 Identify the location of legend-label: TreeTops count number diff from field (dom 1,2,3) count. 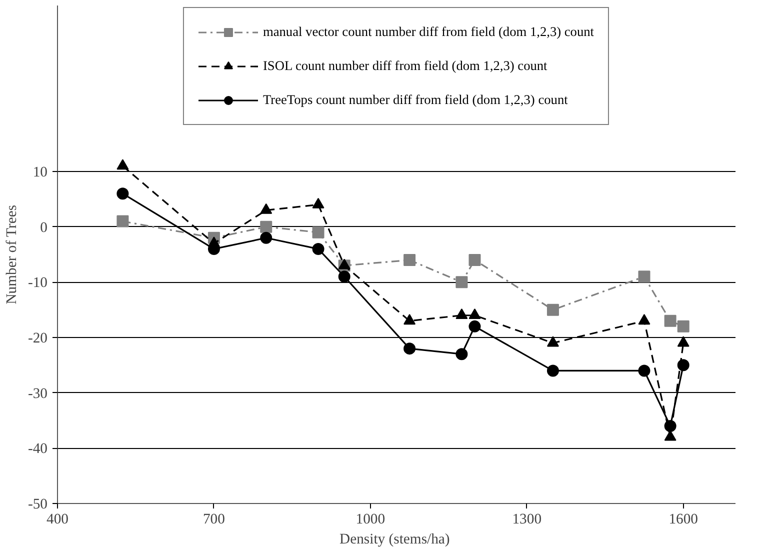
(415, 100).